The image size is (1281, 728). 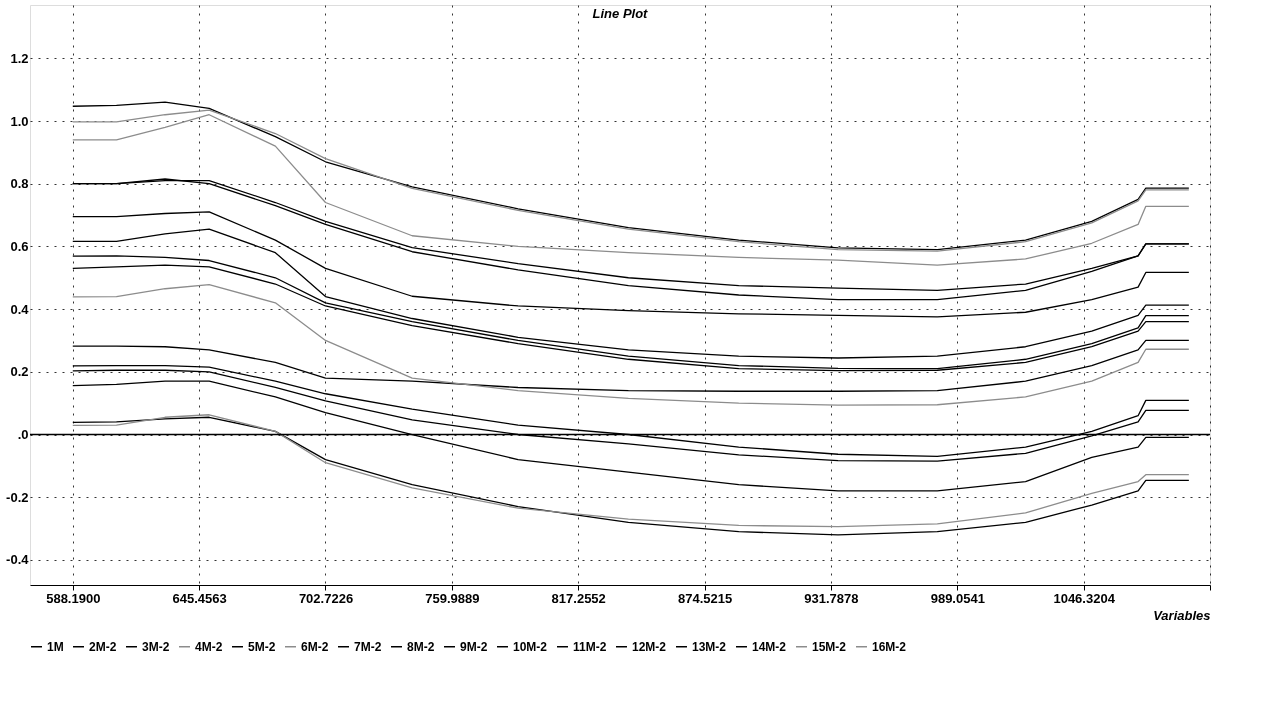 What do you see at coordinates (20, 309) in the screenshot?
I see `y-tick-label: 0.4` at bounding box center [20, 309].